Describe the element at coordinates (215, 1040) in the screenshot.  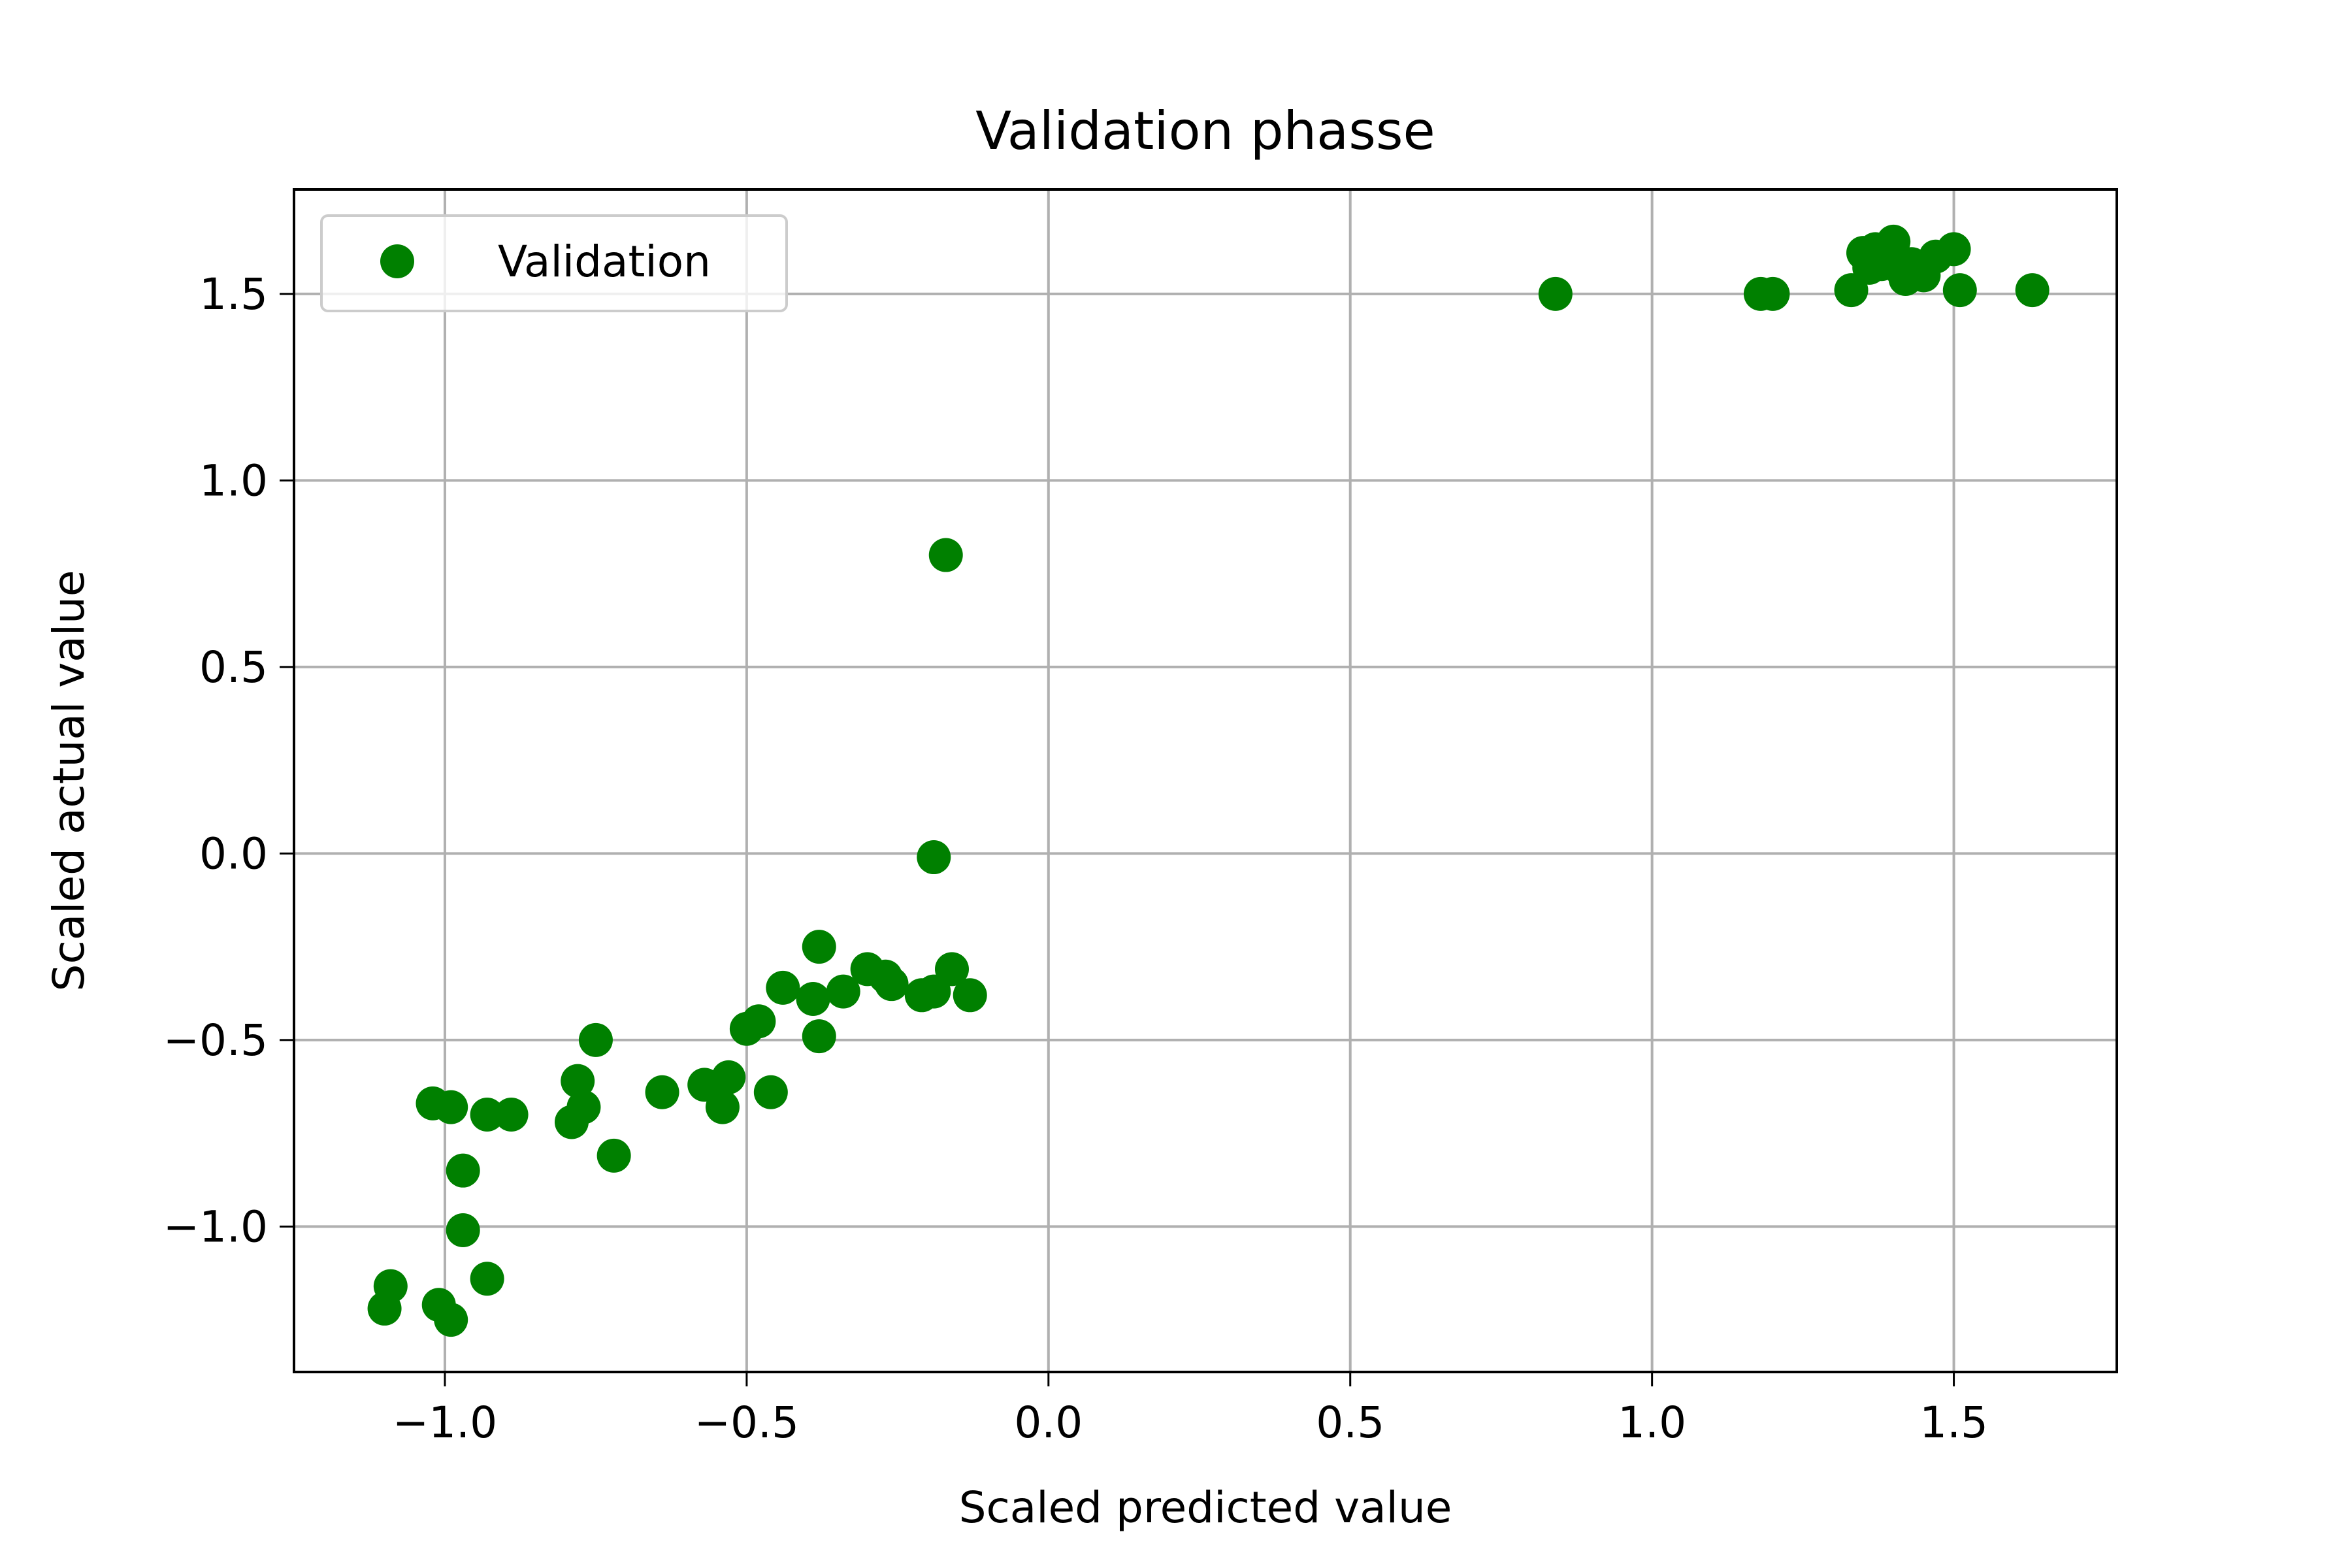
I see `y-tick-label: −0.5` at that location.